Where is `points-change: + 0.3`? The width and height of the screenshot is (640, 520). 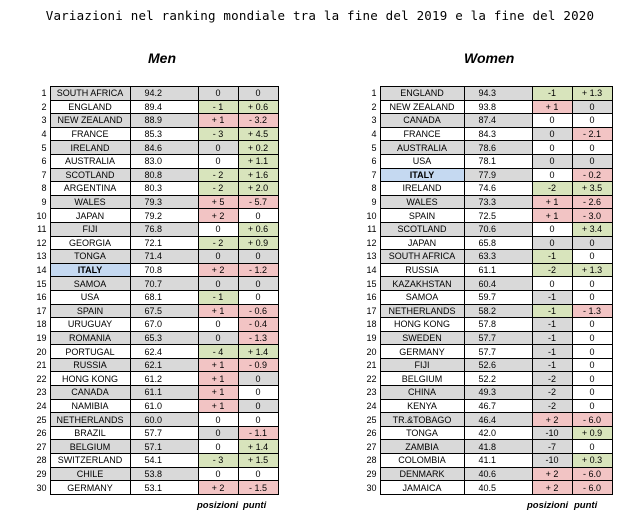 points-change: + 0.3 is located at coordinates (592, 460).